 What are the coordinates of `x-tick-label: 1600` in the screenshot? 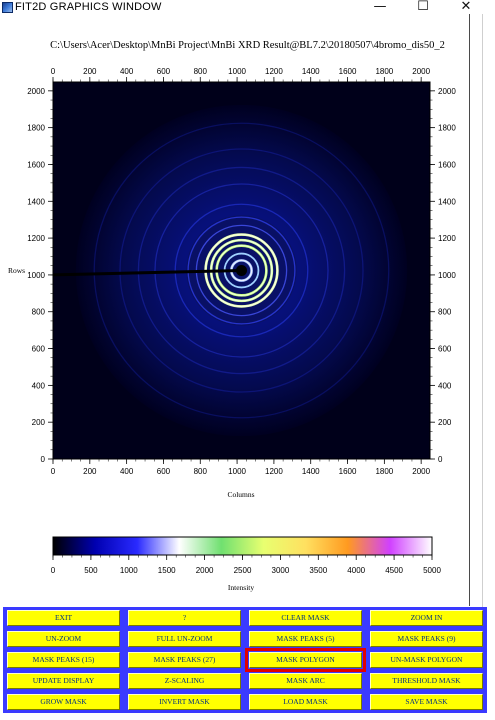 It's located at (348, 471).